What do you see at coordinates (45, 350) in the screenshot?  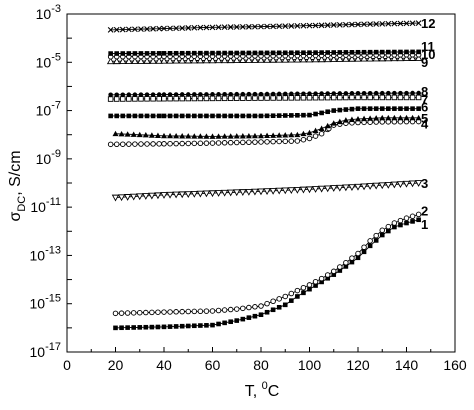 I see `y-tick-label: 10-17` at bounding box center [45, 350].